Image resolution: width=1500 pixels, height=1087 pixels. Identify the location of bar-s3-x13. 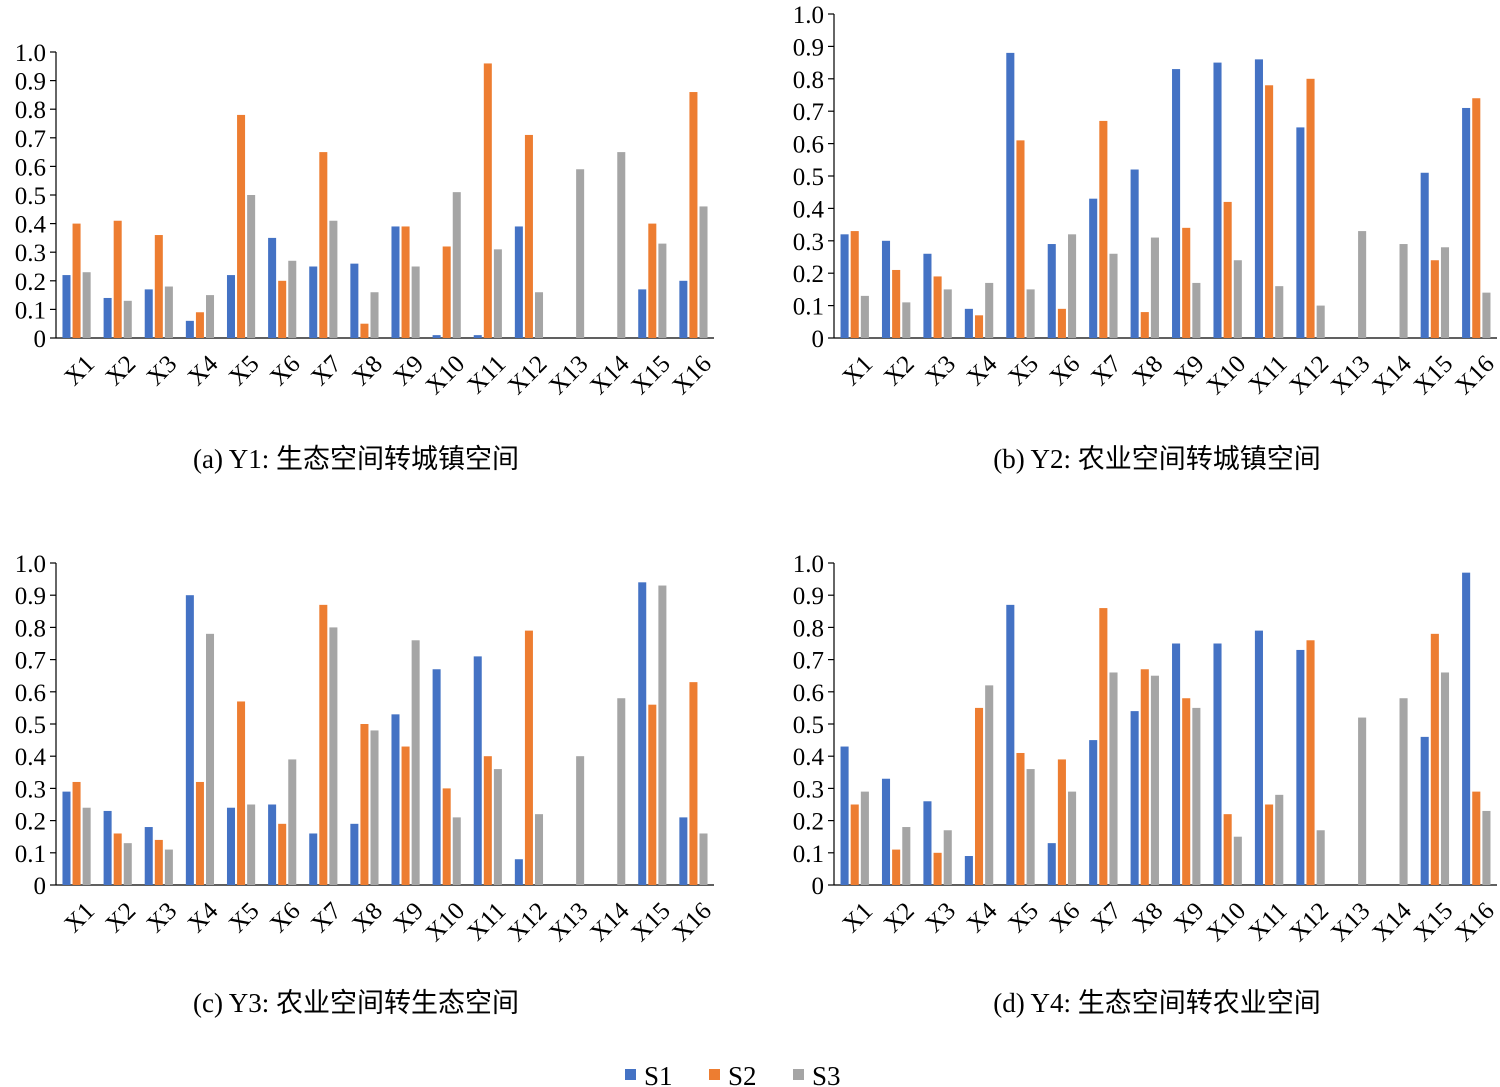
(580, 253).